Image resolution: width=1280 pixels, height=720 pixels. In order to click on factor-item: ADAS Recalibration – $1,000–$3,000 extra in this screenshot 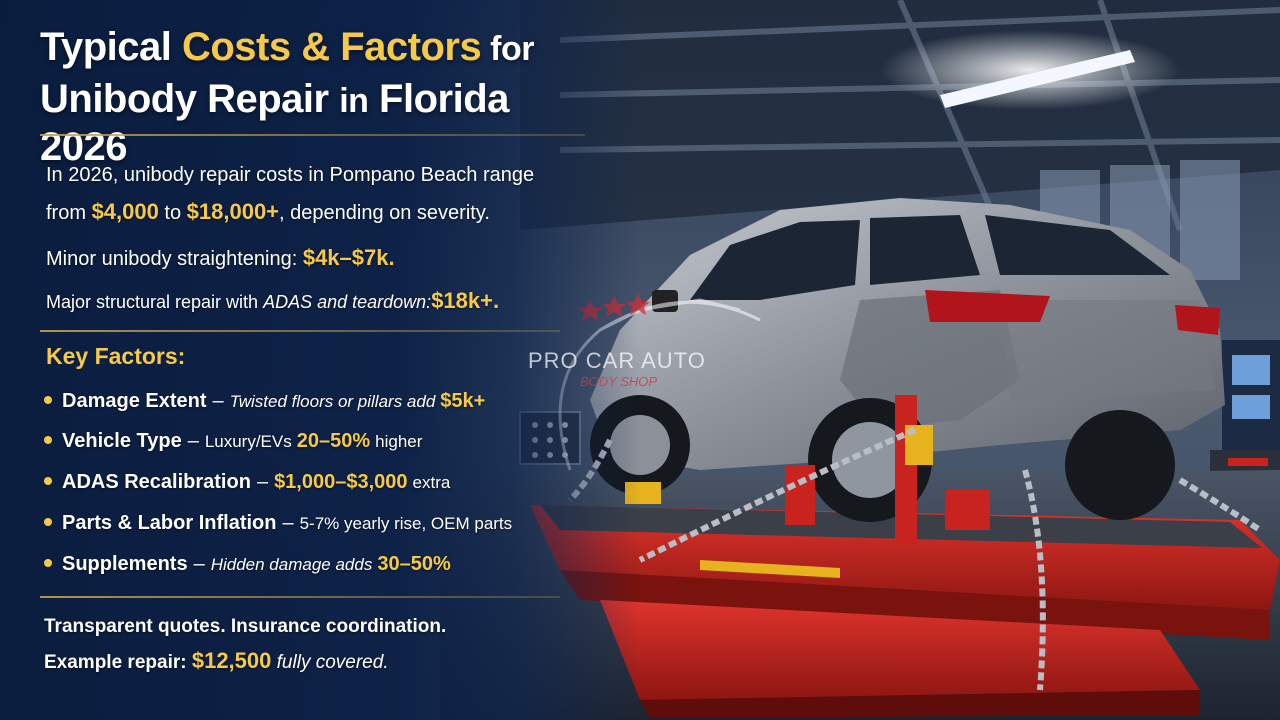, I will do `click(247, 482)`.